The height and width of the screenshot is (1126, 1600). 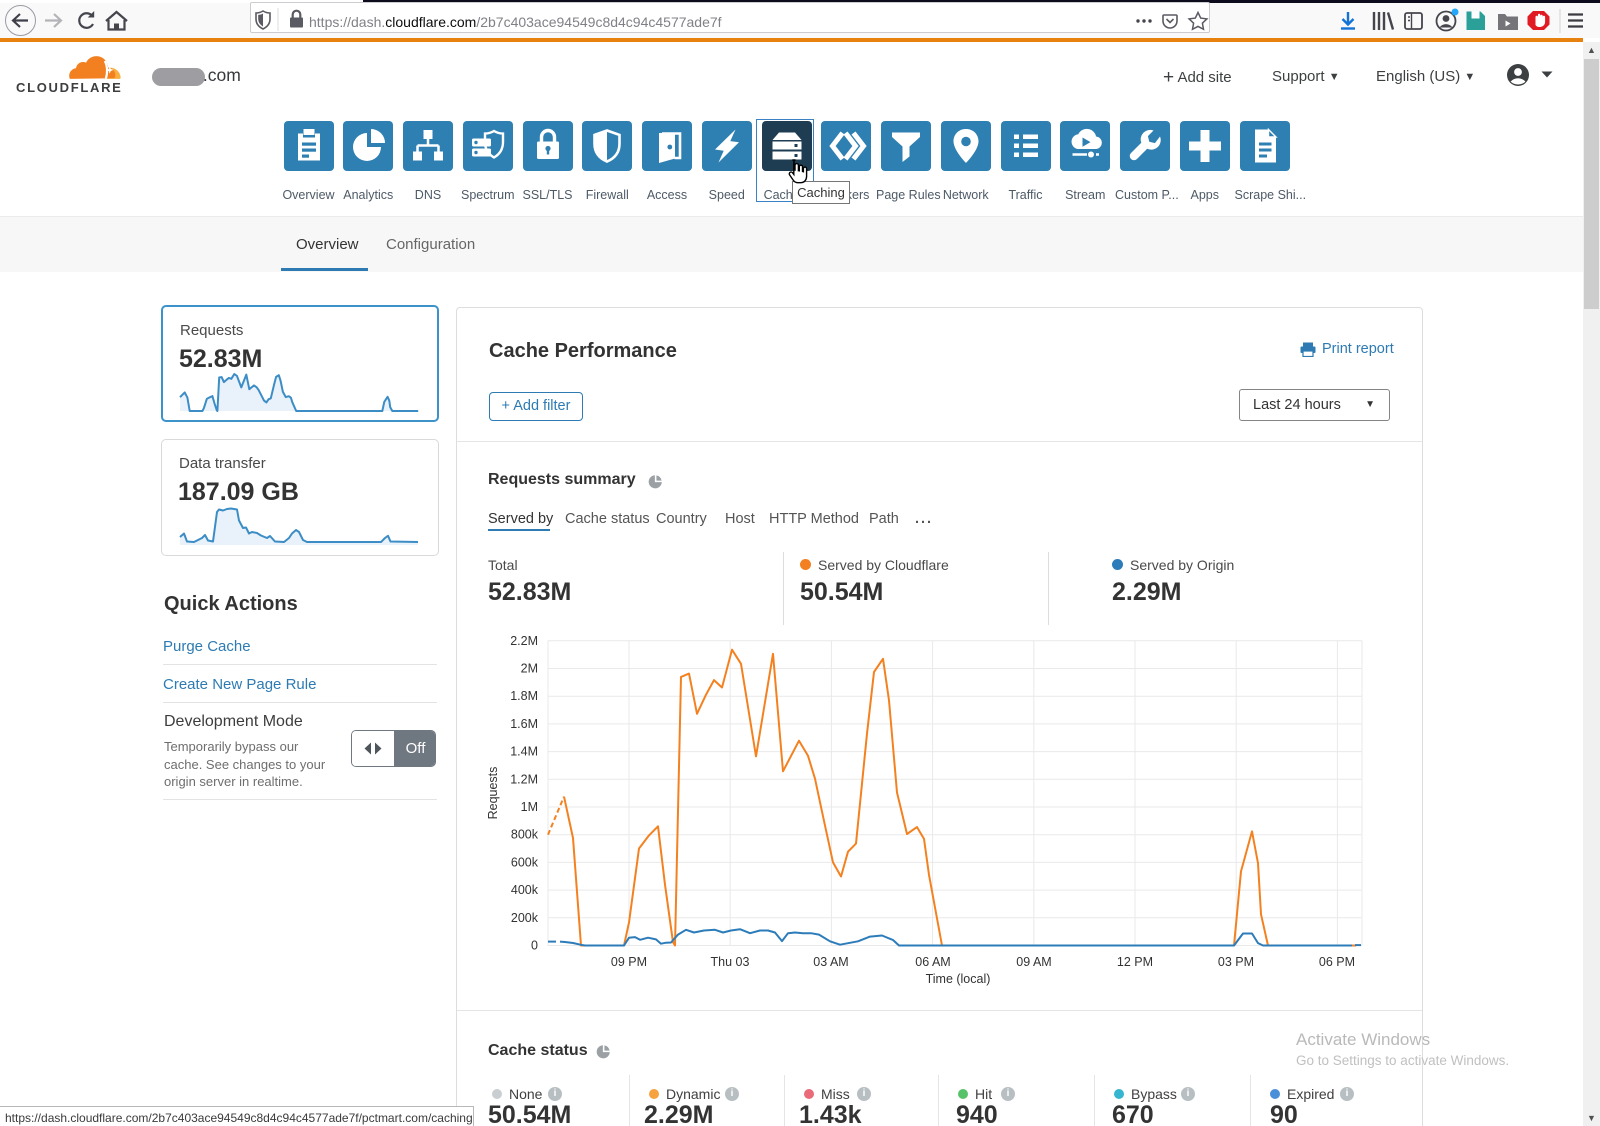 I want to click on svg-text: 200k, so click(x=525, y=918).